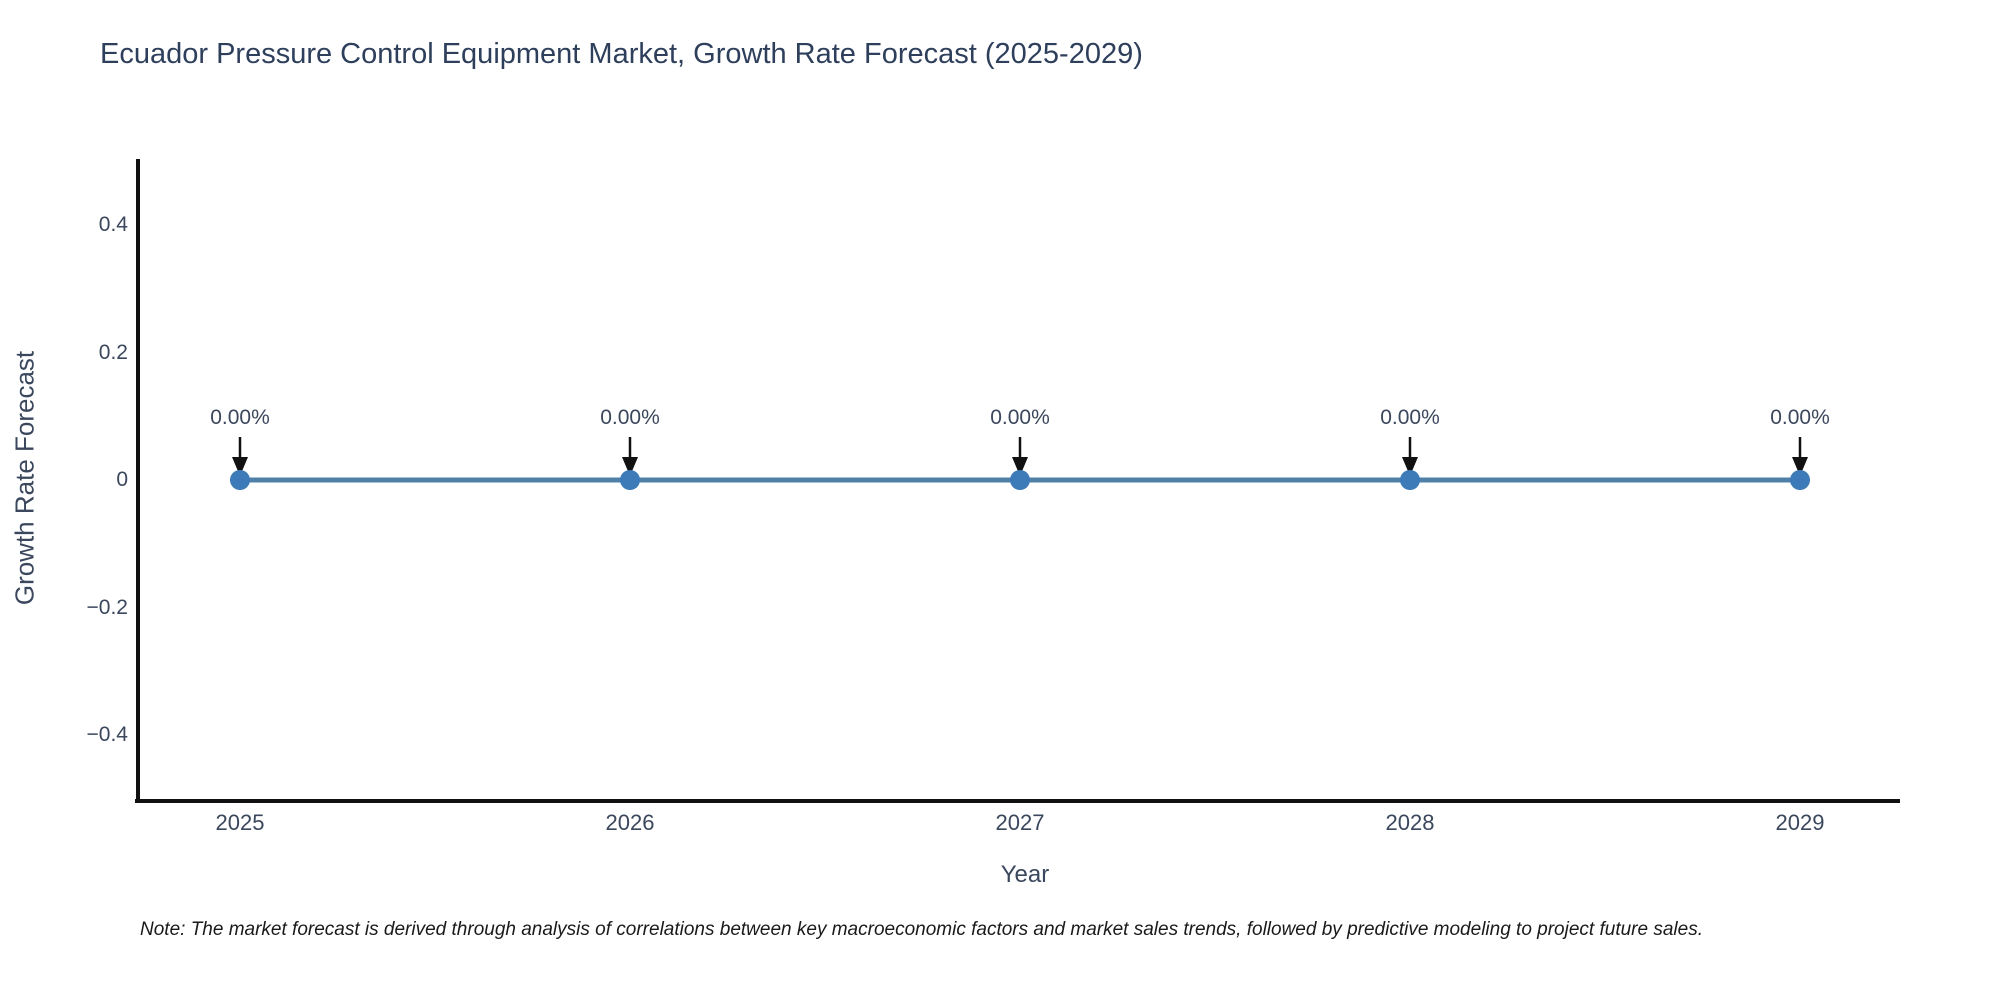  What do you see at coordinates (630, 822) in the screenshot?
I see `x-tick-label: 2026` at bounding box center [630, 822].